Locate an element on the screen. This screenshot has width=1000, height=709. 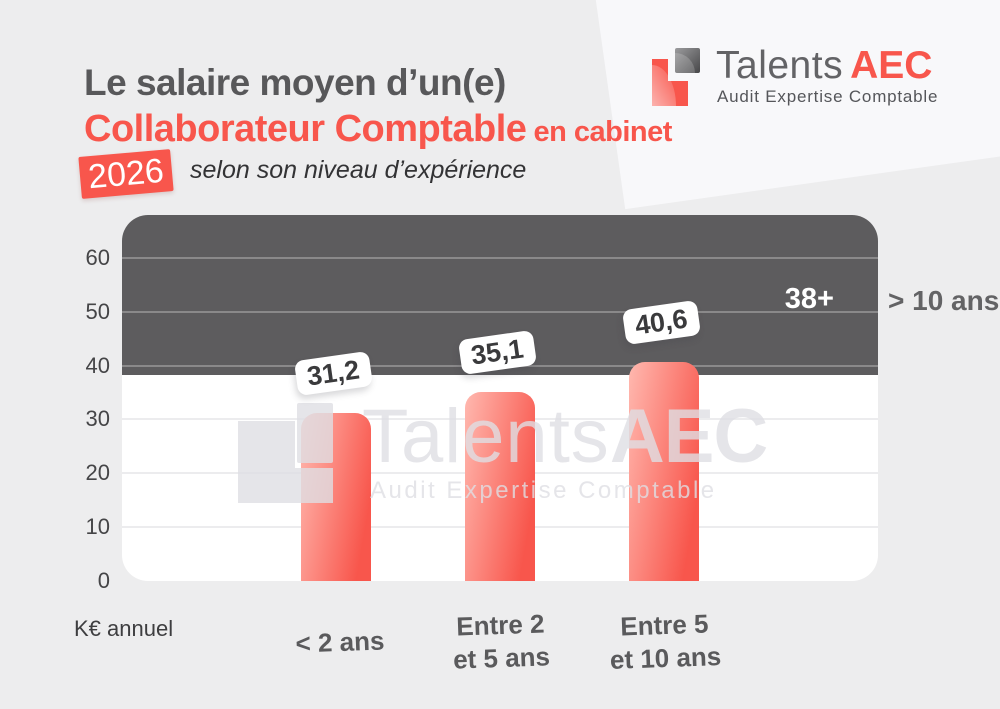
y-tick-40: 40 is located at coordinates (97, 365).